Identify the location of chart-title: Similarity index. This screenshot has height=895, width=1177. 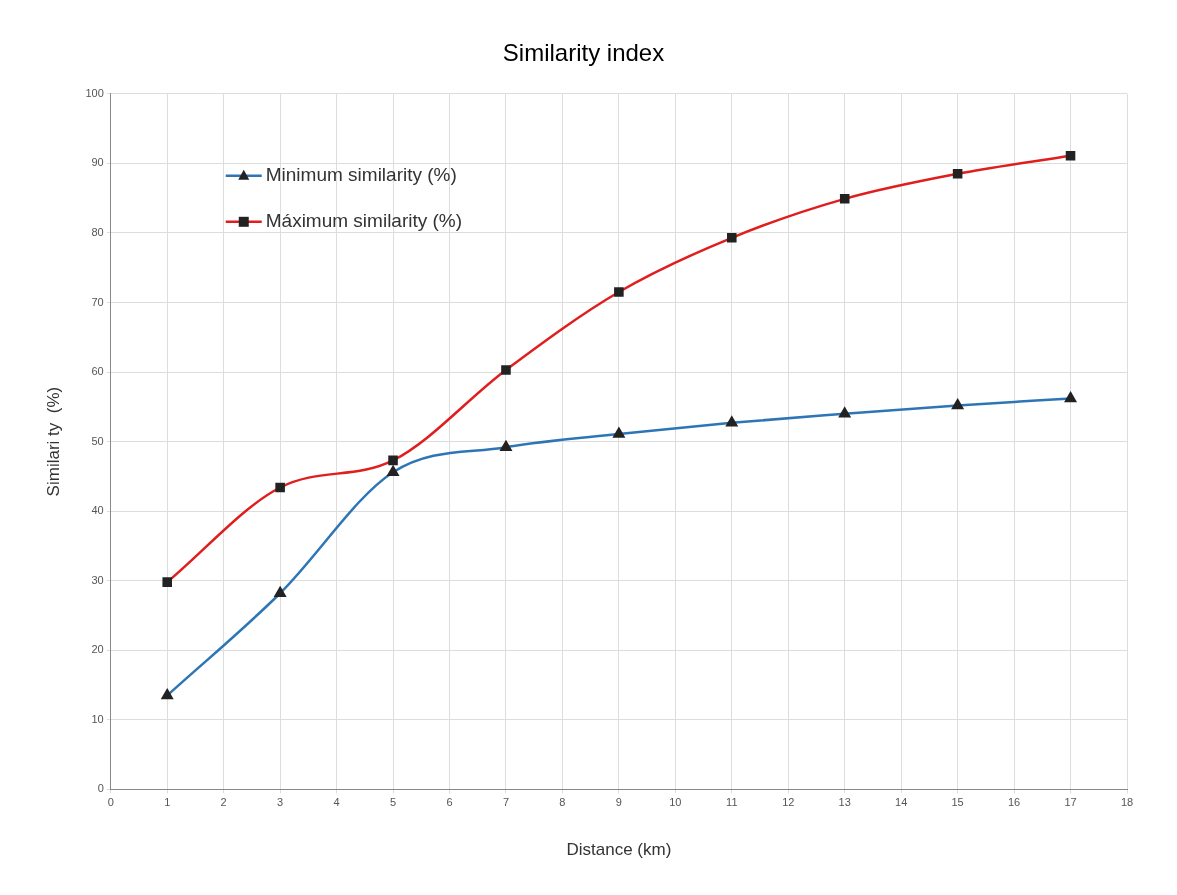
(583, 53).